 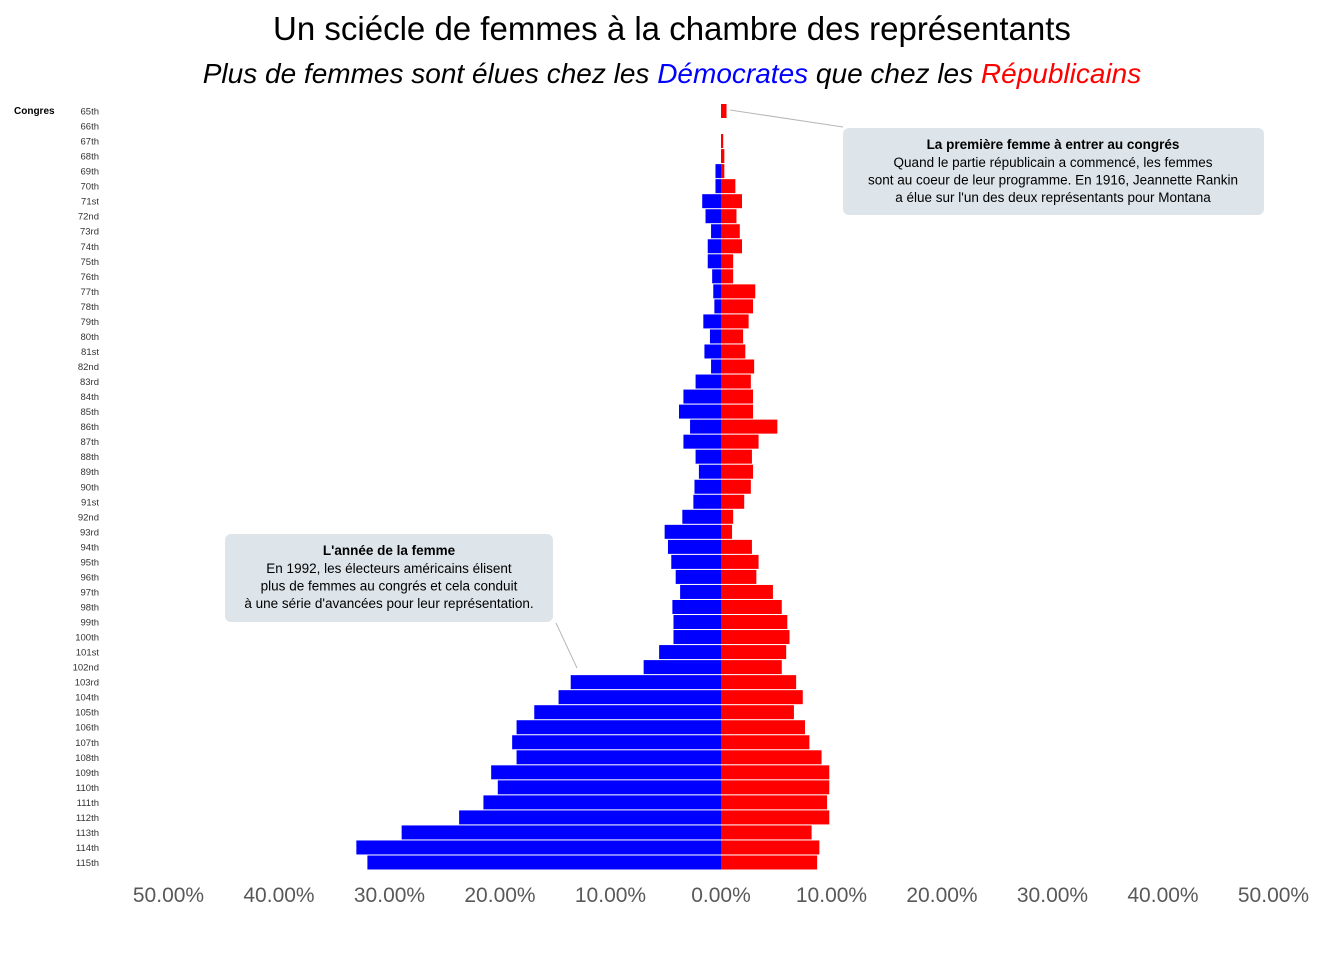 What do you see at coordinates (90, 202) in the screenshot?
I see `y-tick-label: 71st` at bounding box center [90, 202].